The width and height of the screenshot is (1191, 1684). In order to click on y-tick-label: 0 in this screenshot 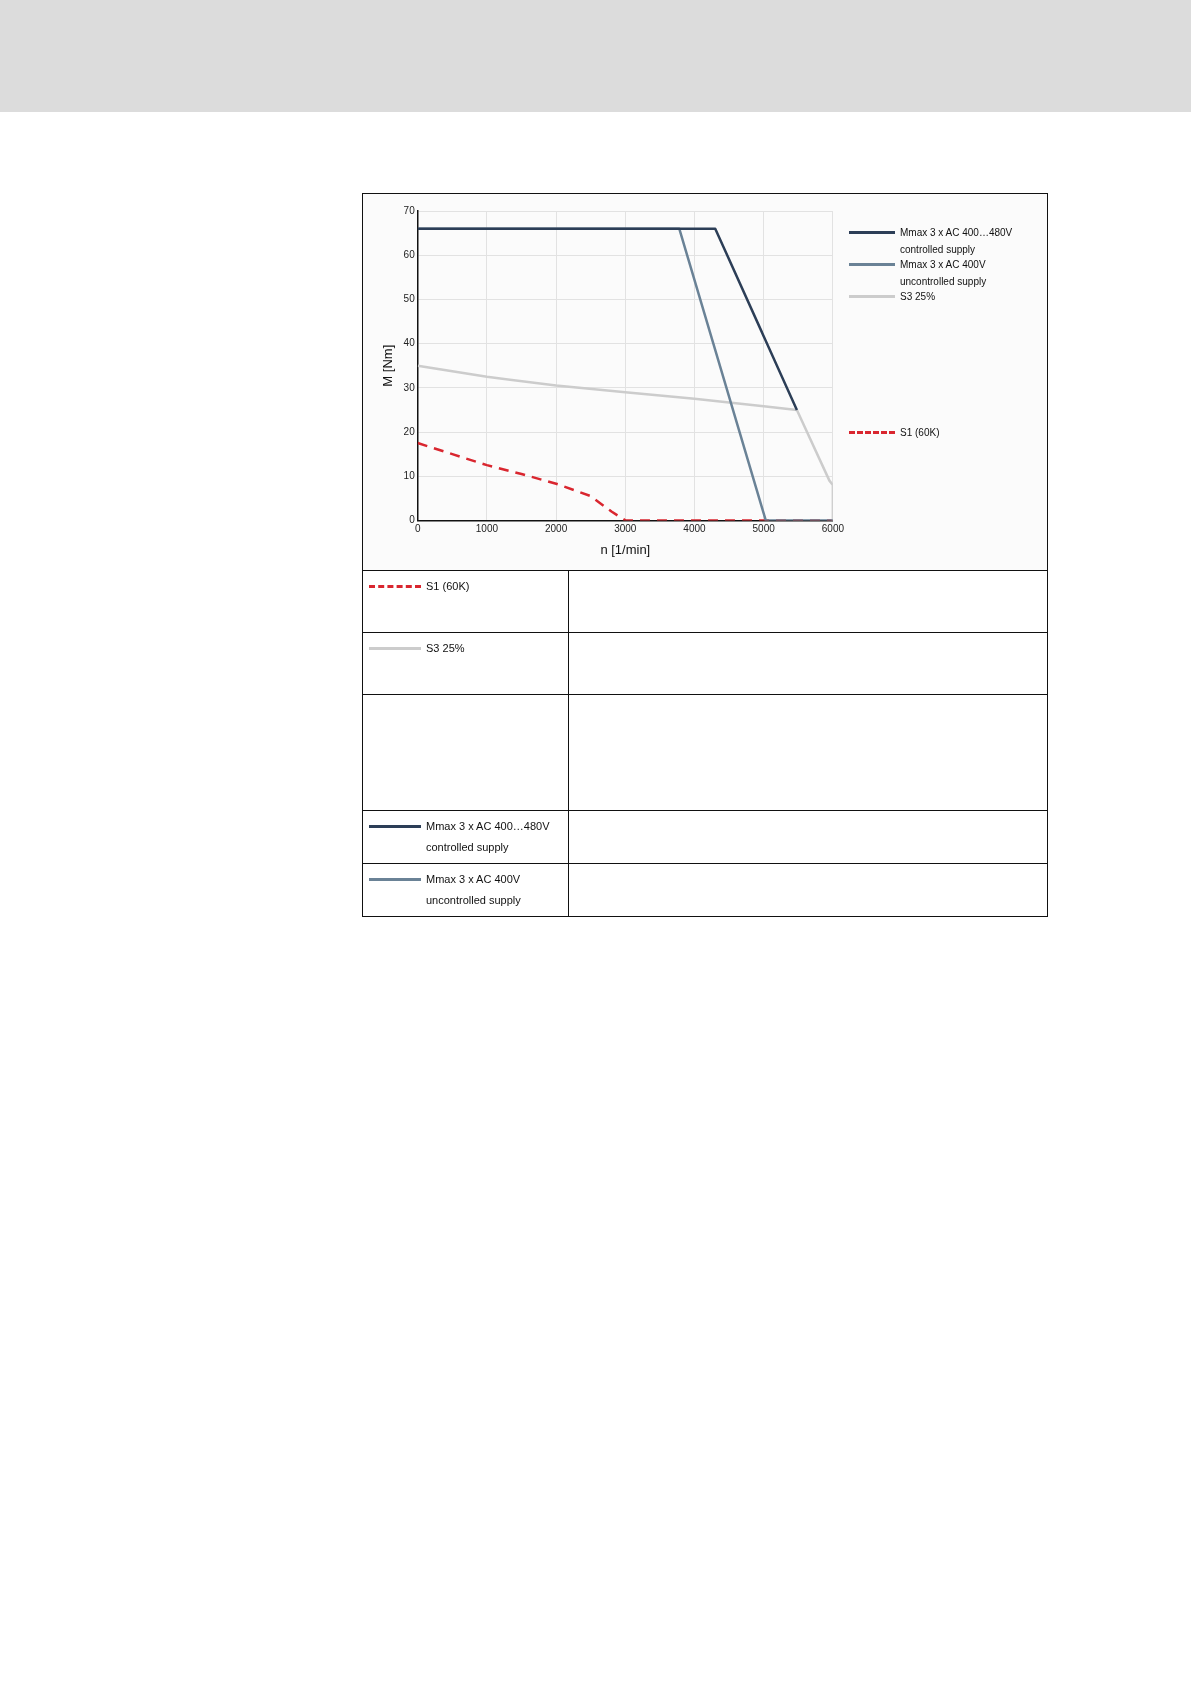, I will do `click(412, 520)`.